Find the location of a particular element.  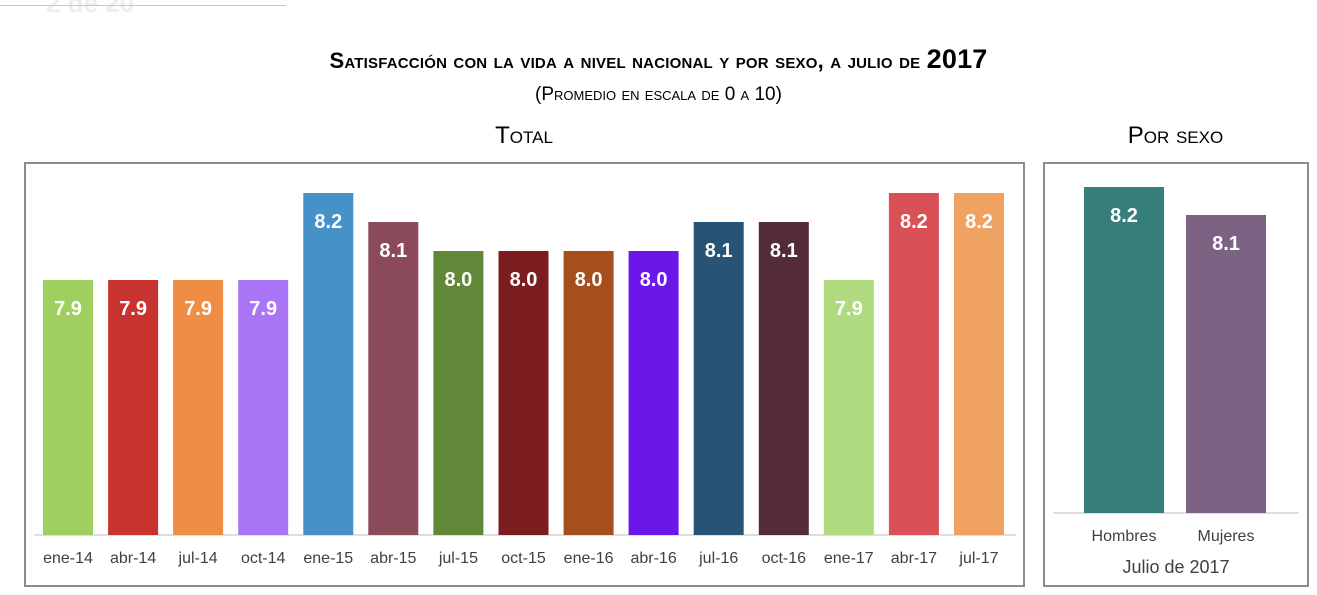

bar-value-label-ene-16: 8.0 is located at coordinates (589, 280).